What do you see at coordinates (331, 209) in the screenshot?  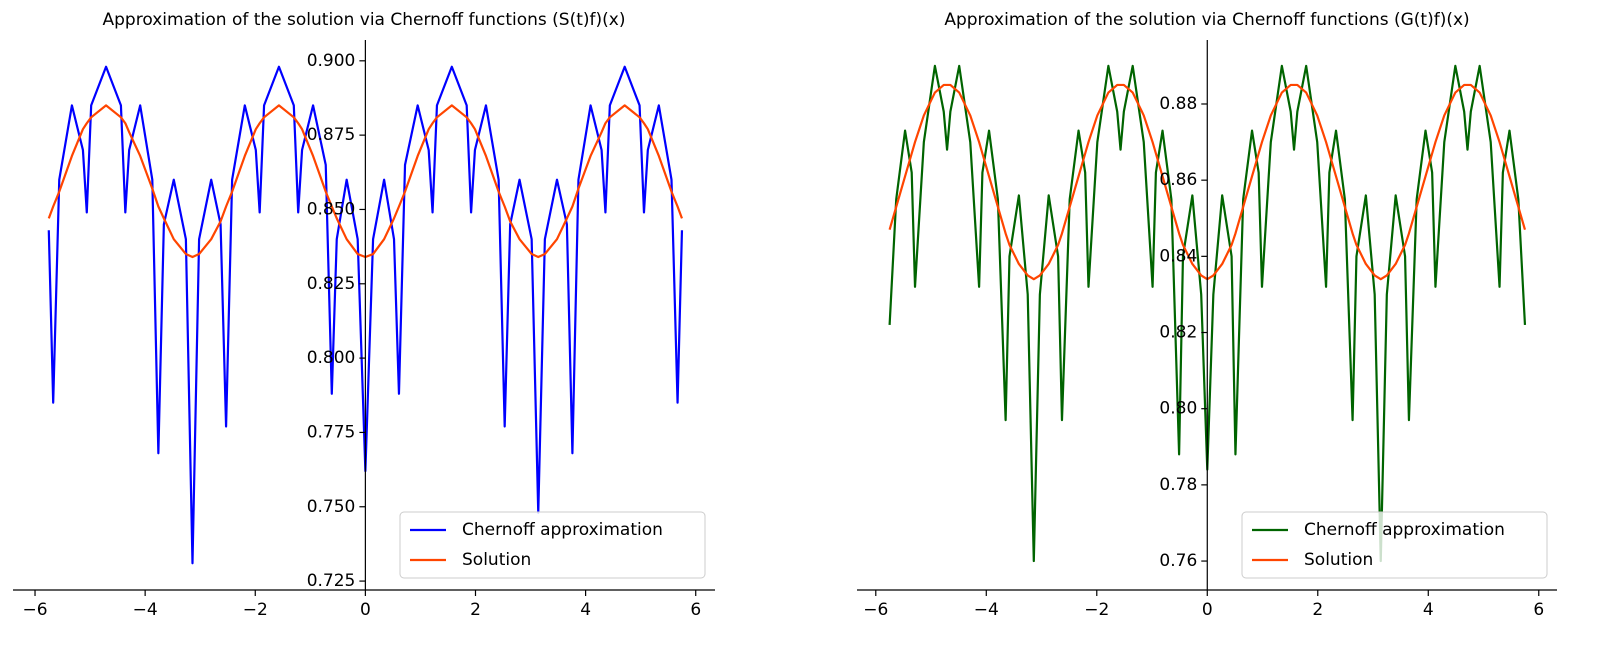 I see `y-tick-label: 0.850` at bounding box center [331, 209].